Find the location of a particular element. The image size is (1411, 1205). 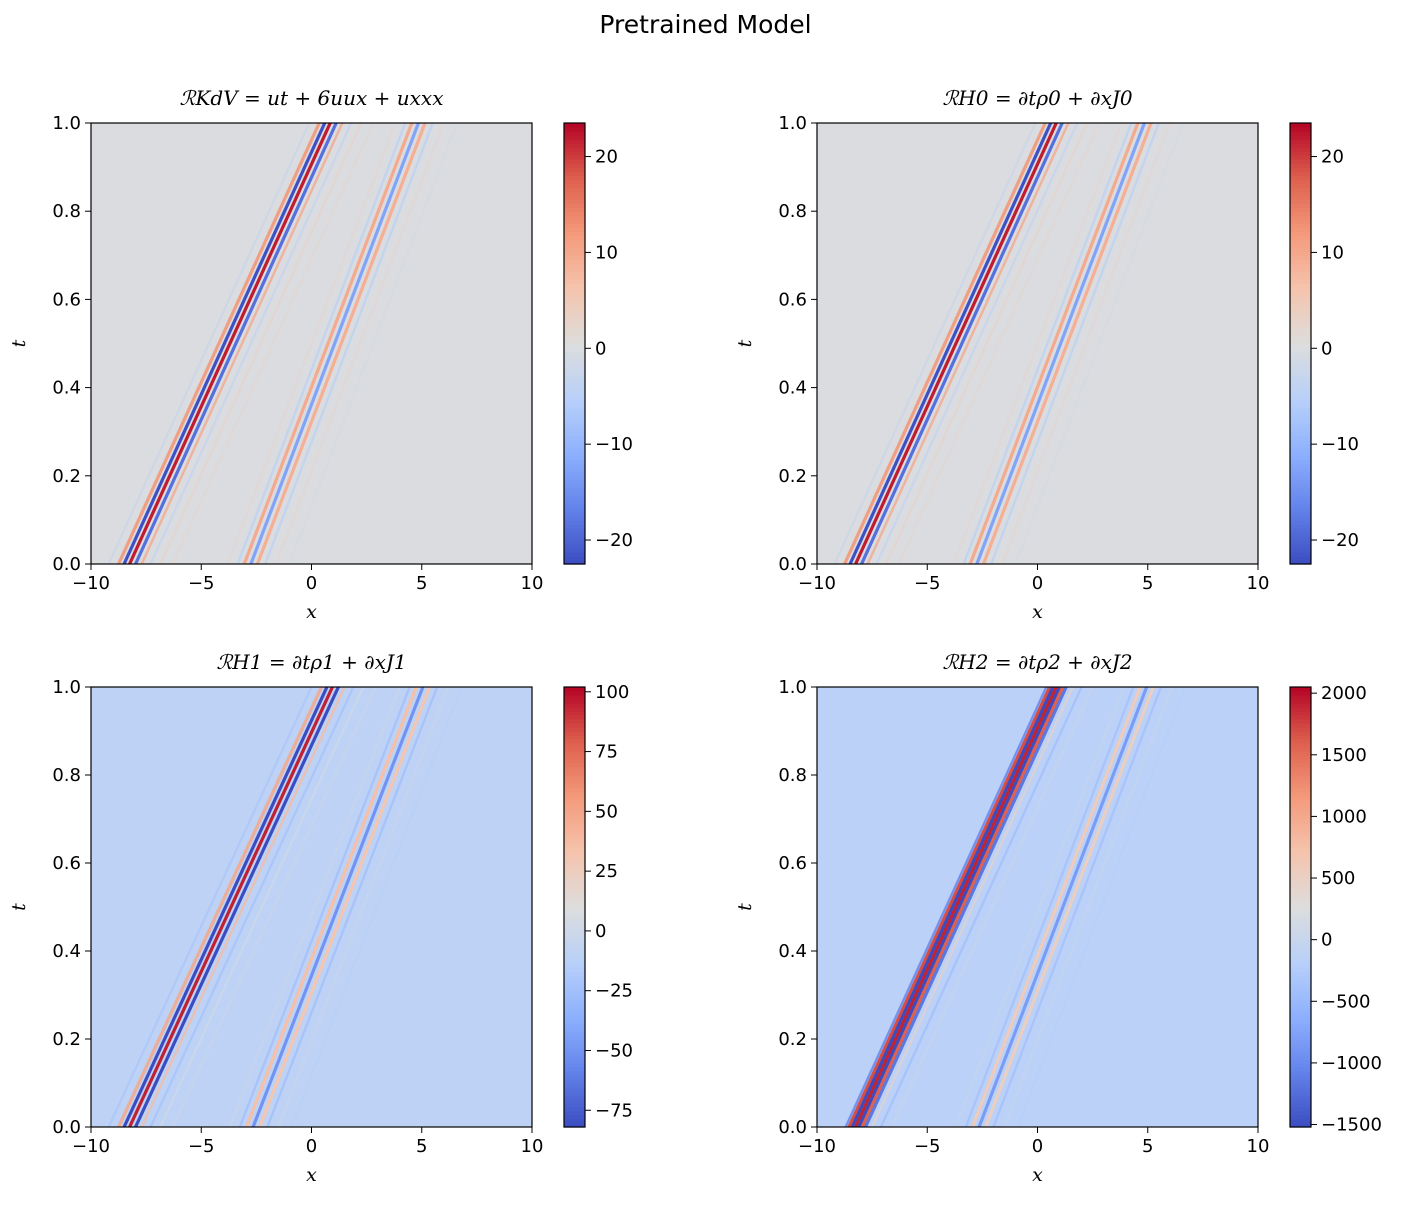

x-tick-label: 10 is located at coordinates (1258, 1146).